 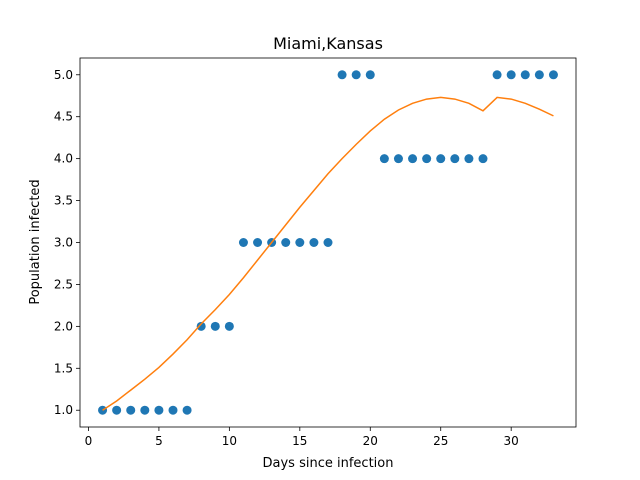 I want to click on y-tick-label: 3.5, so click(x=63, y=201).